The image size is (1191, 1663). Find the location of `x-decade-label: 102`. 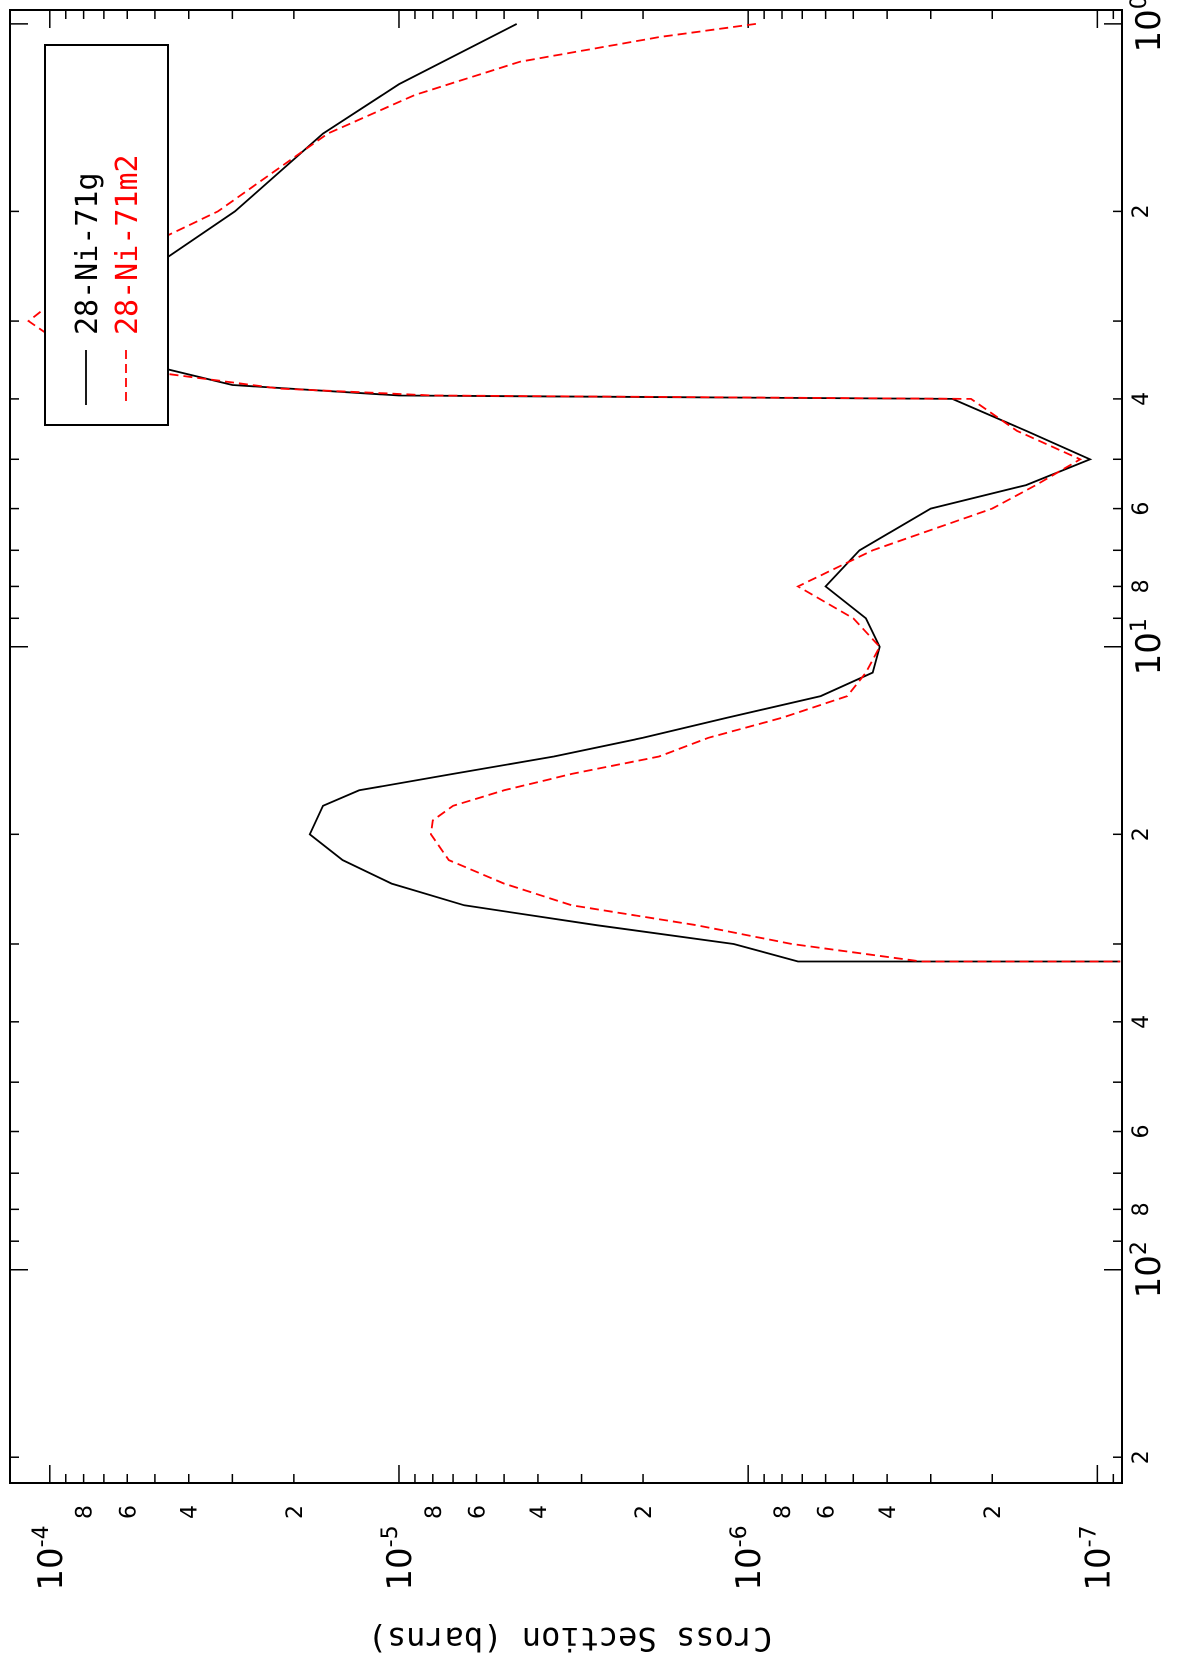

x-decade-label: 102 is located at coordinates (1148, 1269).